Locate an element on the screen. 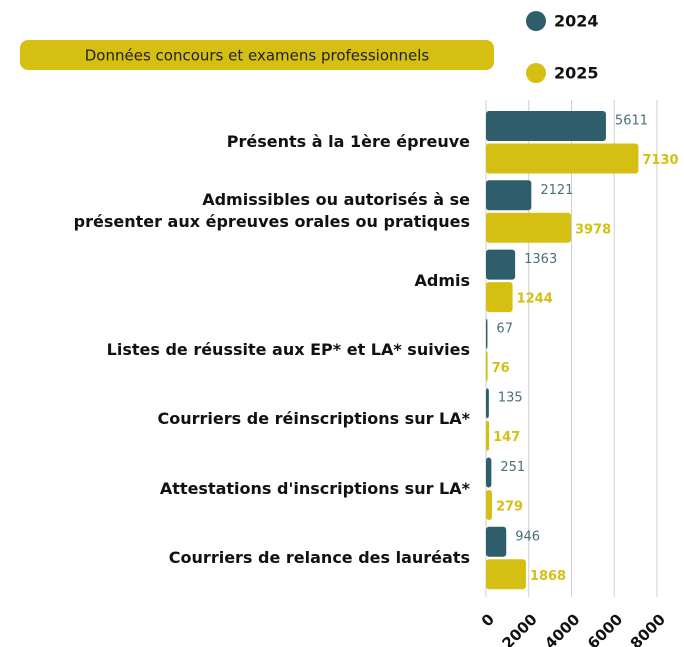 The image size is (684, 647). value-label: 1868 is located at coordinates (548, 576).